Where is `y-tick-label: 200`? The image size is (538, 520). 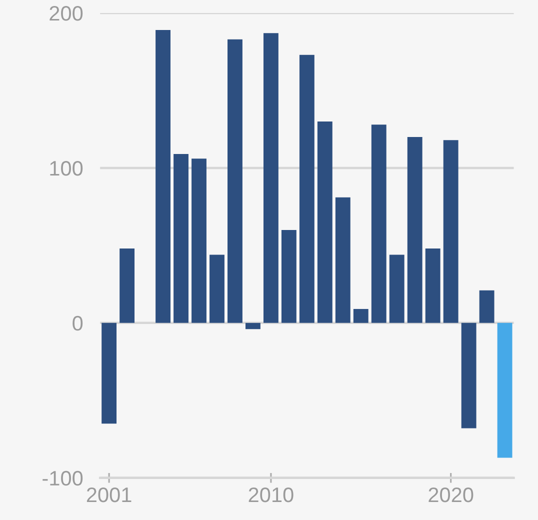
y-tick-label: 200 is located at coordinates (66, 13).